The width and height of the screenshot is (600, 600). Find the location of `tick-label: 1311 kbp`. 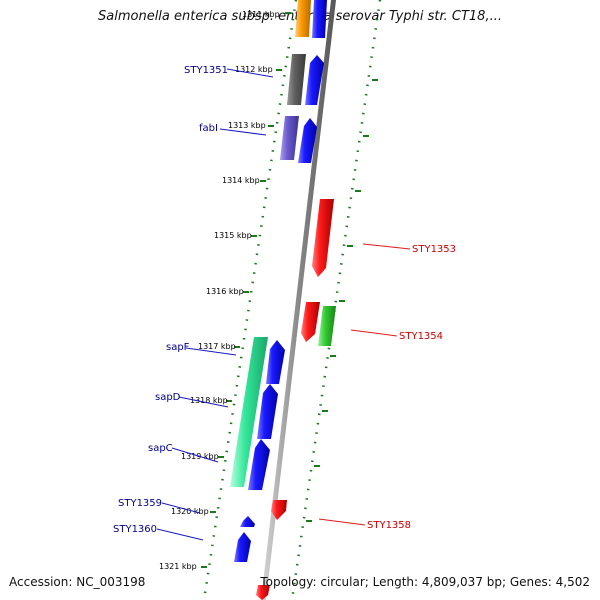

tick-label: 1311 kbp is located at coordinates (261, 14).